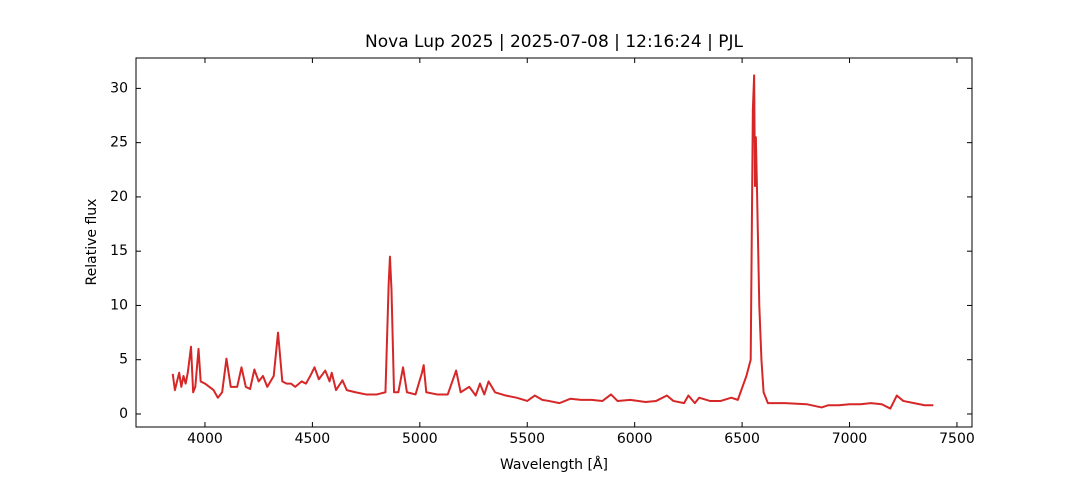 The image size is (1080, 480). I want to click on y-axis-label: Relative flux, so click(92, 242).